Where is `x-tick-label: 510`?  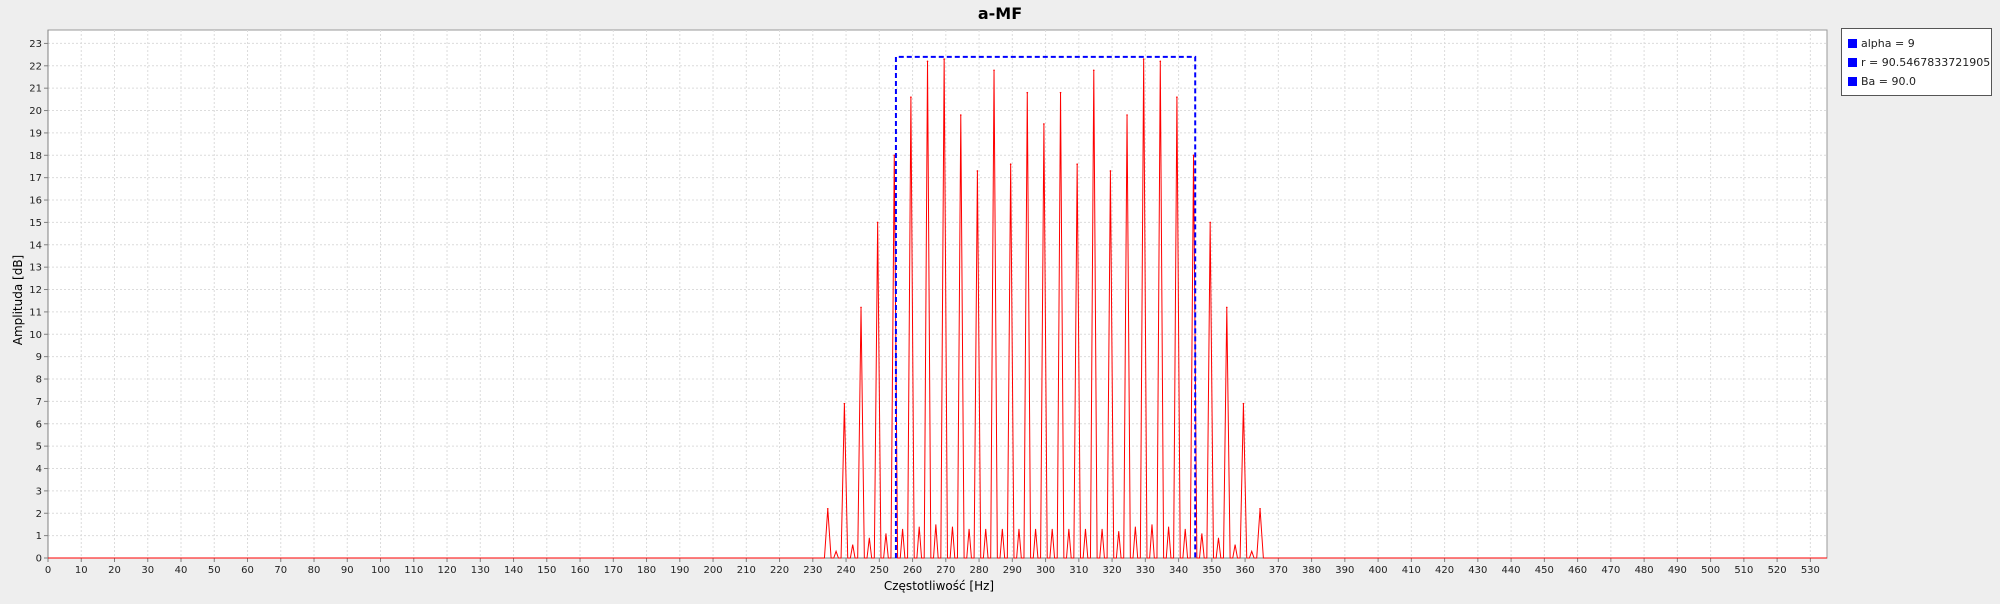
x-tick-label: 510 is located at coordinates (1743, 570).